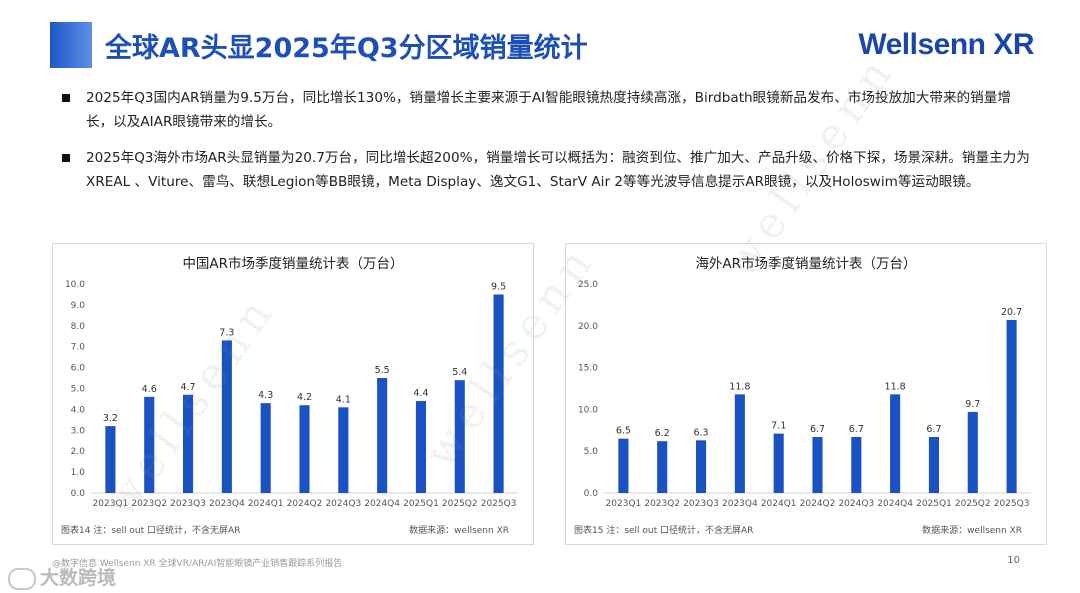 This screenshot has height=593, width=1080. Describe the element at coordinates (226, 332) in the screenshot. I see `data-label: 7.3` at that location.